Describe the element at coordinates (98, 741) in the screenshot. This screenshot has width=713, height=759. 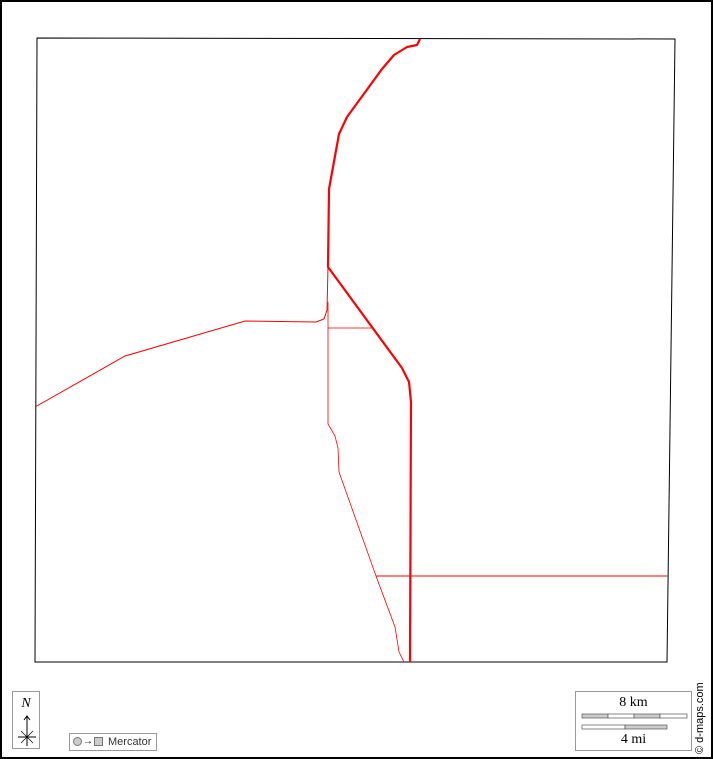
I see `projection-square-icon` at that location.